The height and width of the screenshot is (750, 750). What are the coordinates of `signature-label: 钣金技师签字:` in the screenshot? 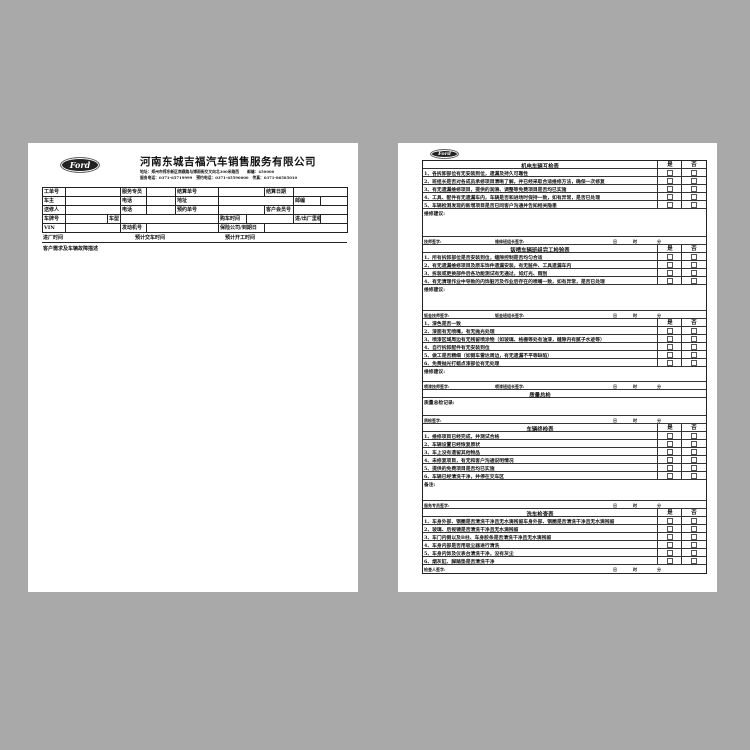 It's located at (437, 315).